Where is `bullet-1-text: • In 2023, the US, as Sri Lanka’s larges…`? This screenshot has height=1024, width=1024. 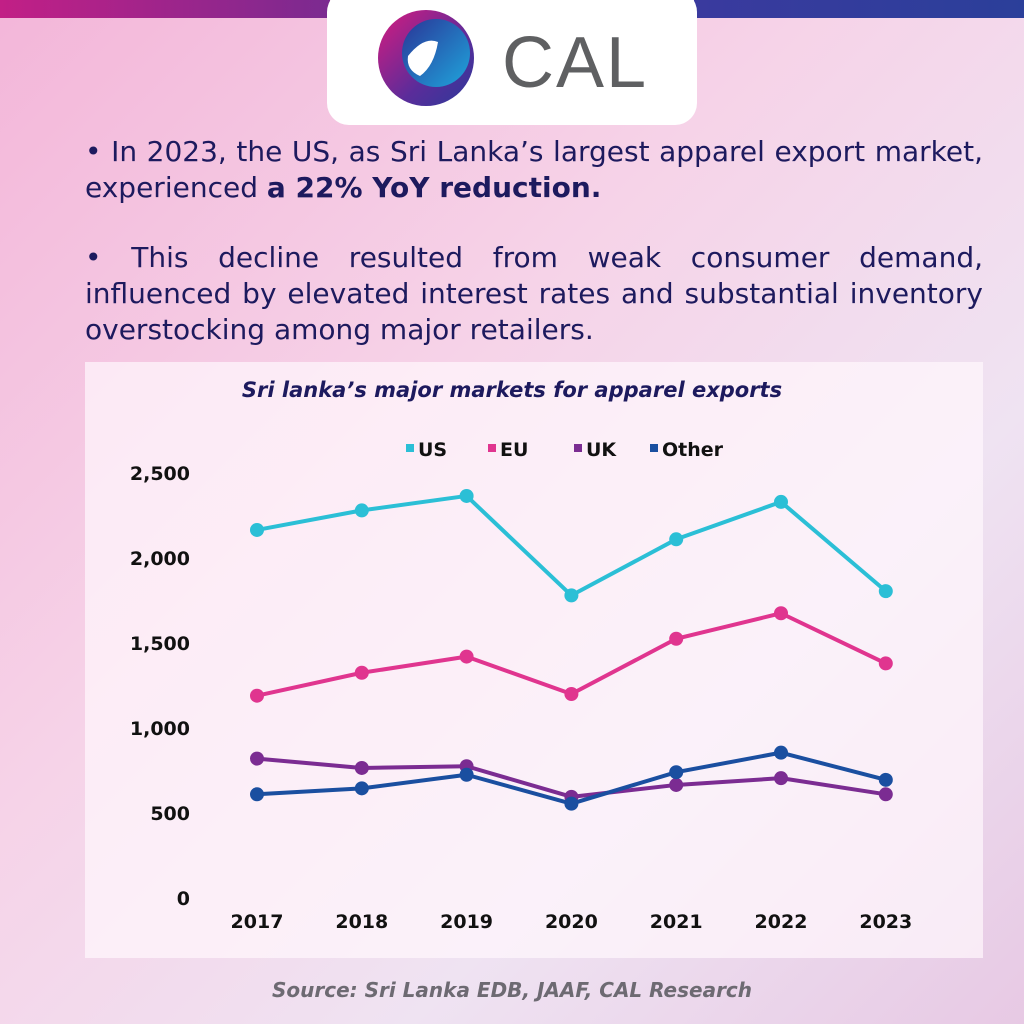 bullet-1-text: • In 2023, the US, as Sri Lanka’s larges… is located at coordinates (534, 169).